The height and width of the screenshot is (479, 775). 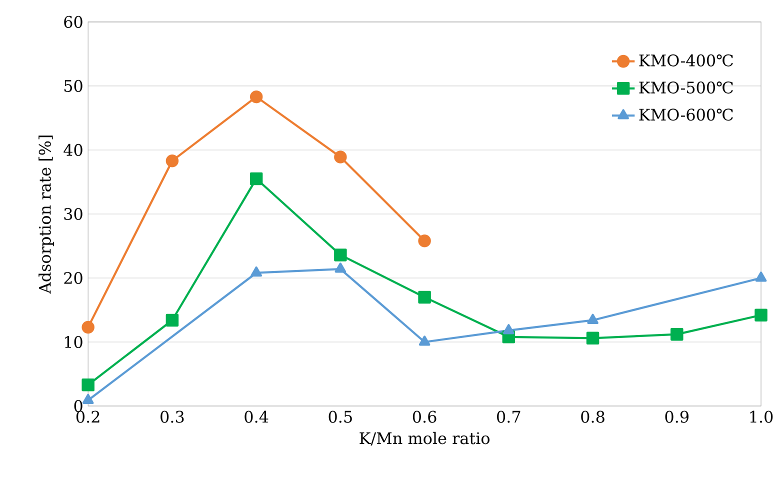 I want to click on y-tick-label: 0, so click(x=78, y=406).